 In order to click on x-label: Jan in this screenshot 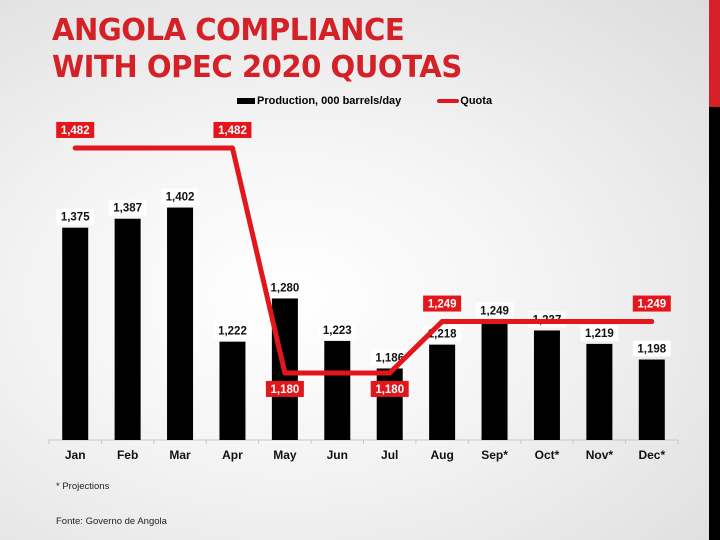, I will do `click(75, 455)`.